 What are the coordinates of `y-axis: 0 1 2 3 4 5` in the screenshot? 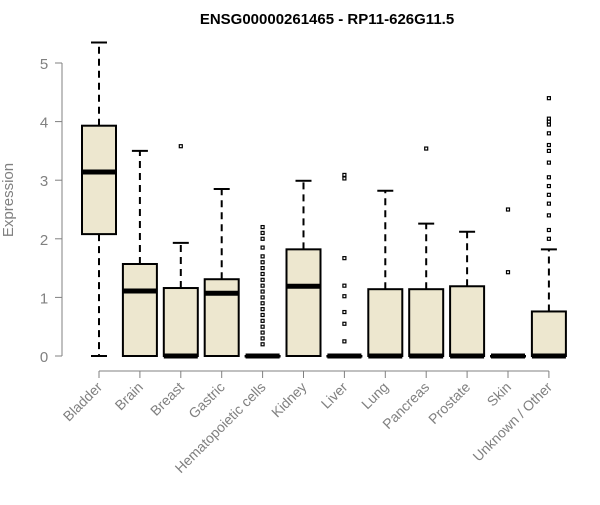 It's located at (51, 211).